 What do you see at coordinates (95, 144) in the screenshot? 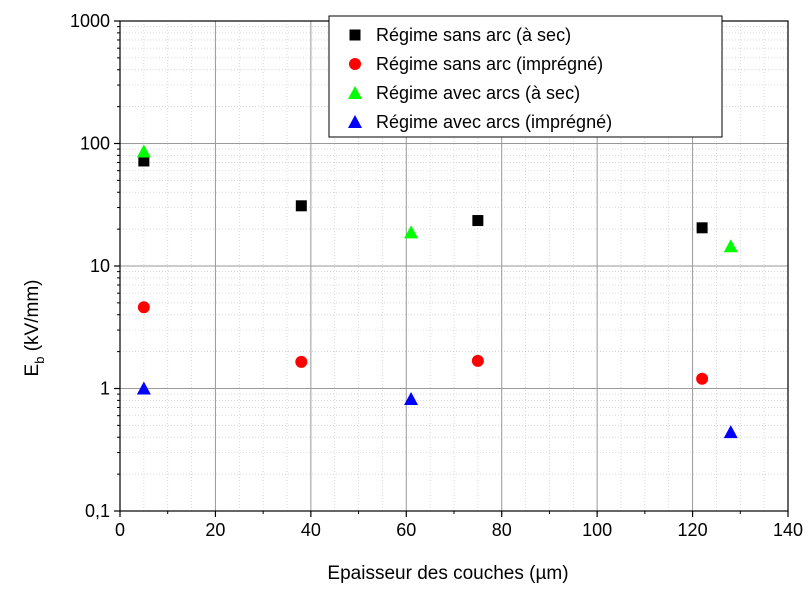
I see `y-tick-label: 100` at bounding box center [95, 144].